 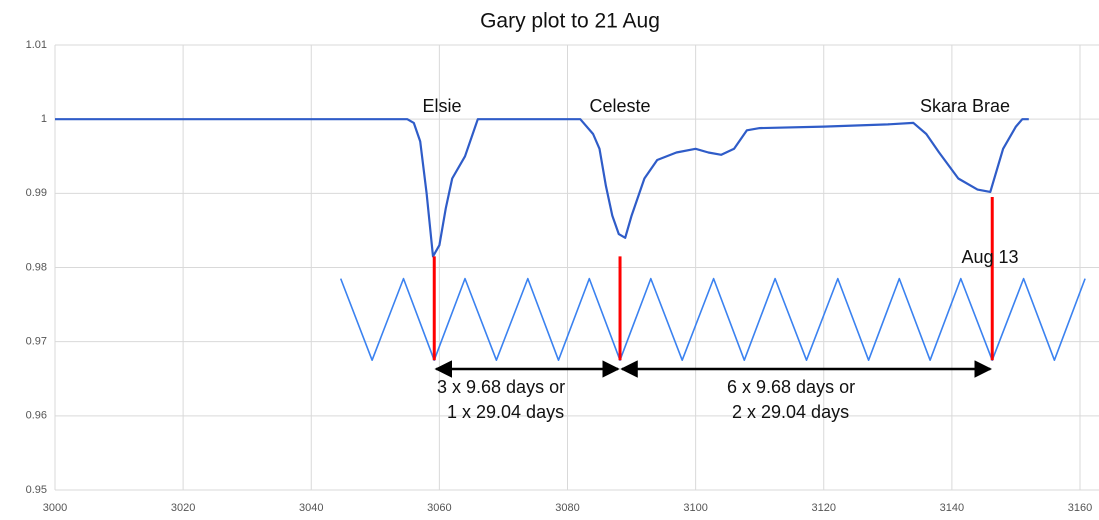 I want to click on y-tick-label: 0.98, so click(x=36, y=267).